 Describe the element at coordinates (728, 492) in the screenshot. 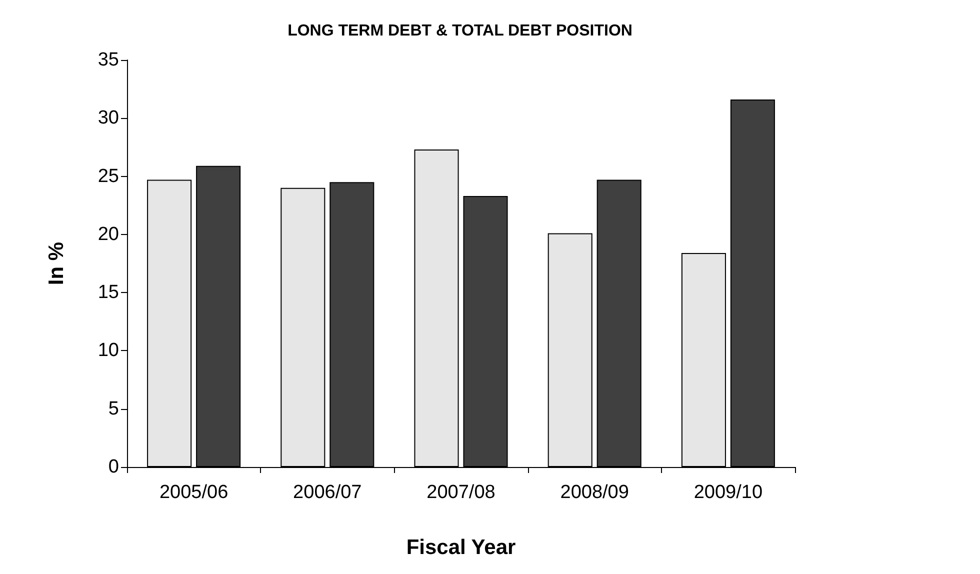

I see `x-tick-label: 2009/10` at that location.